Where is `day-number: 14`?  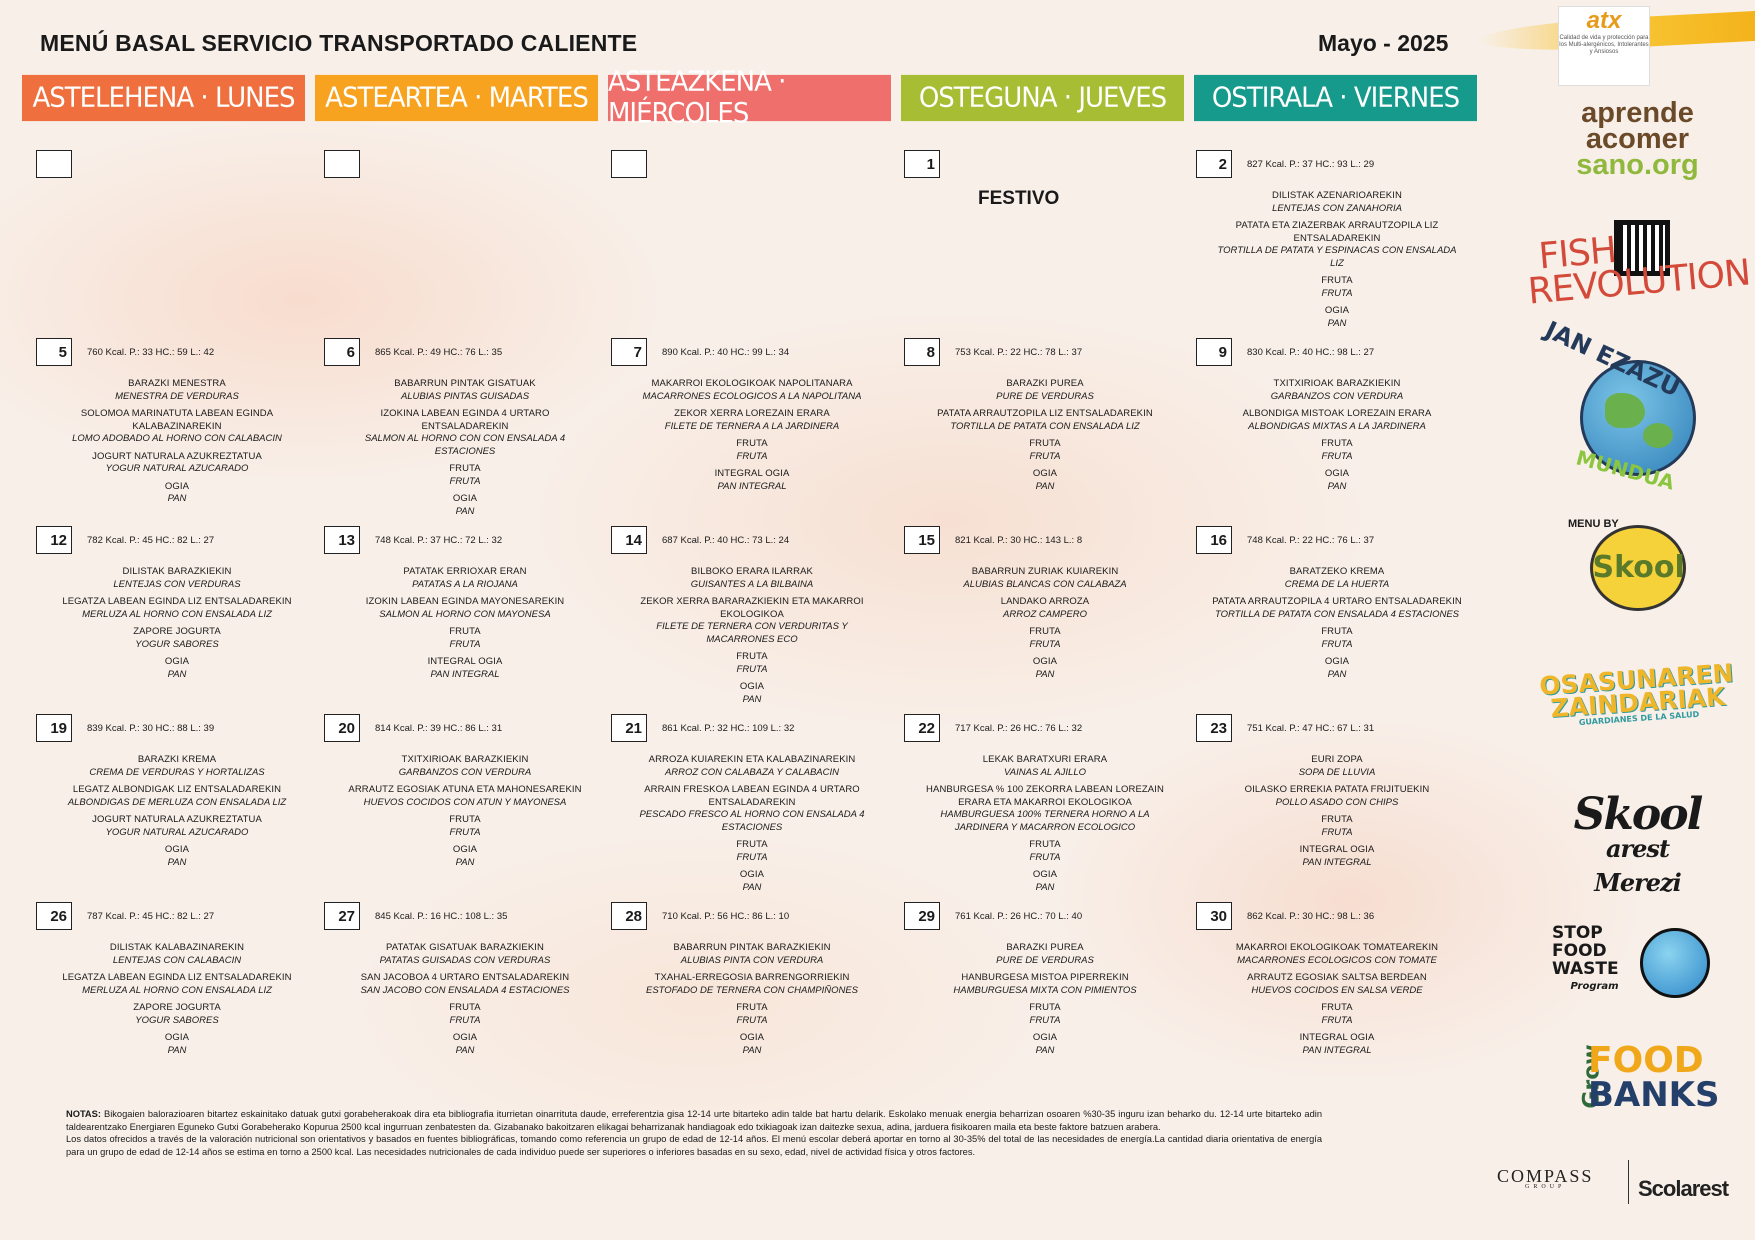
day-number: 14 is located at coordinates (629, 540).